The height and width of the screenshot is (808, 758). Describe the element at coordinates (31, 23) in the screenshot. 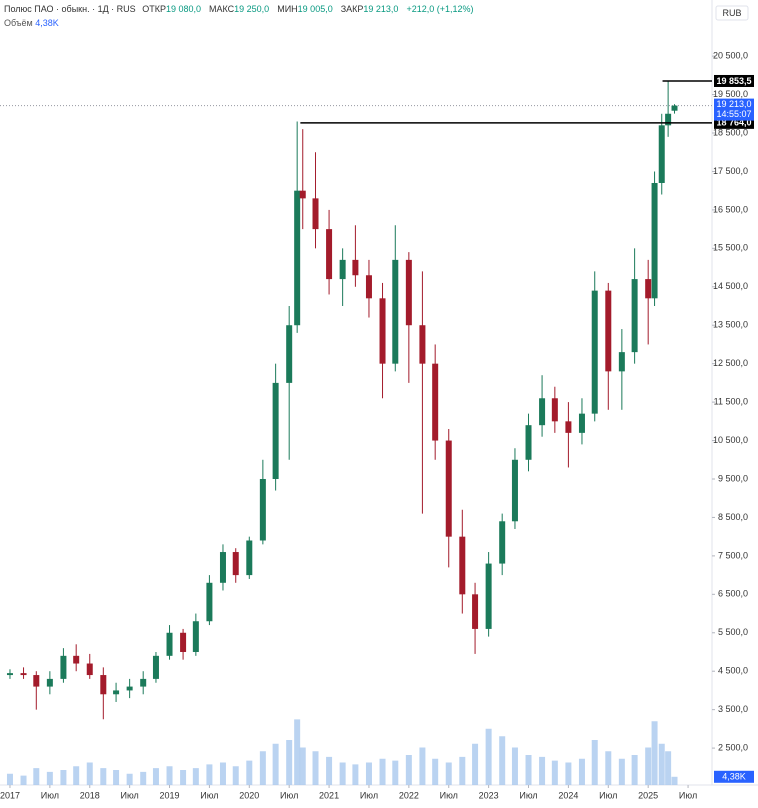

I see `volume-legend: Объём 4,38K` at that location.